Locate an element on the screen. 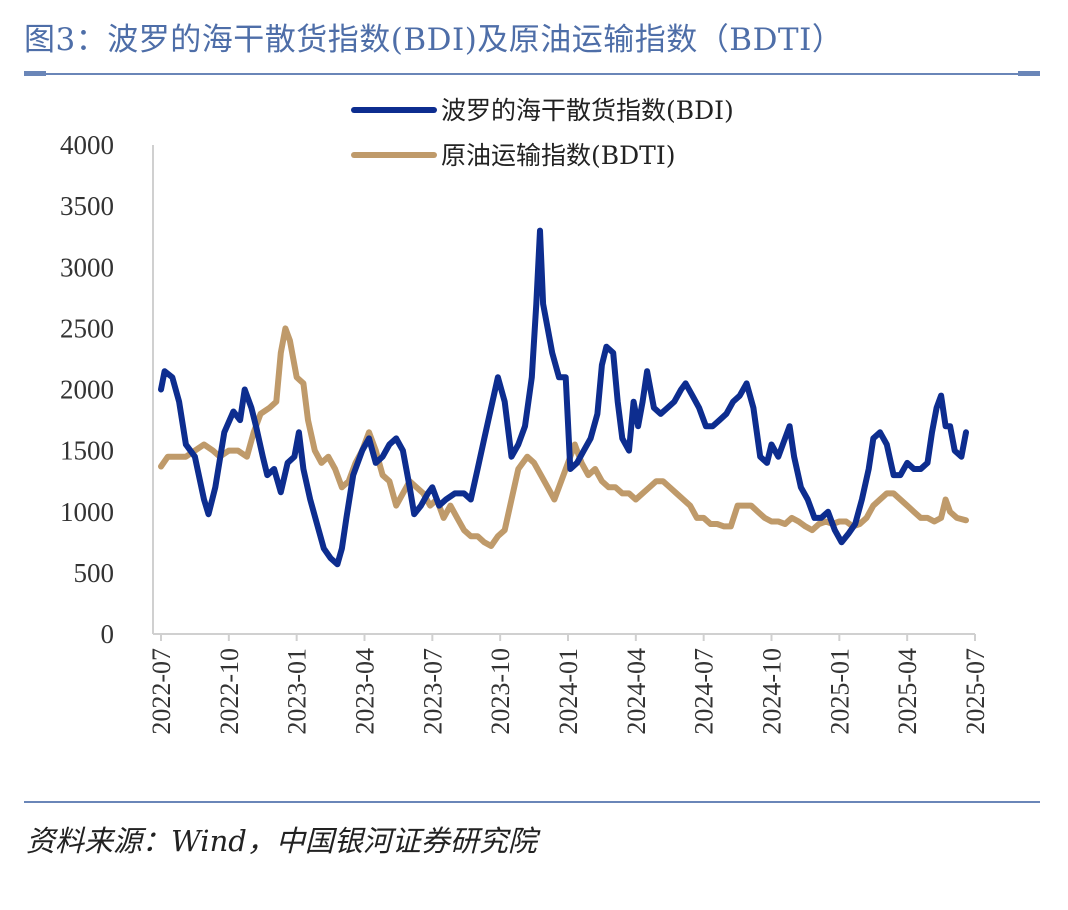  legend-label-bdti: 原油运输指数(BDTI) is located at coordinates (558, 155).